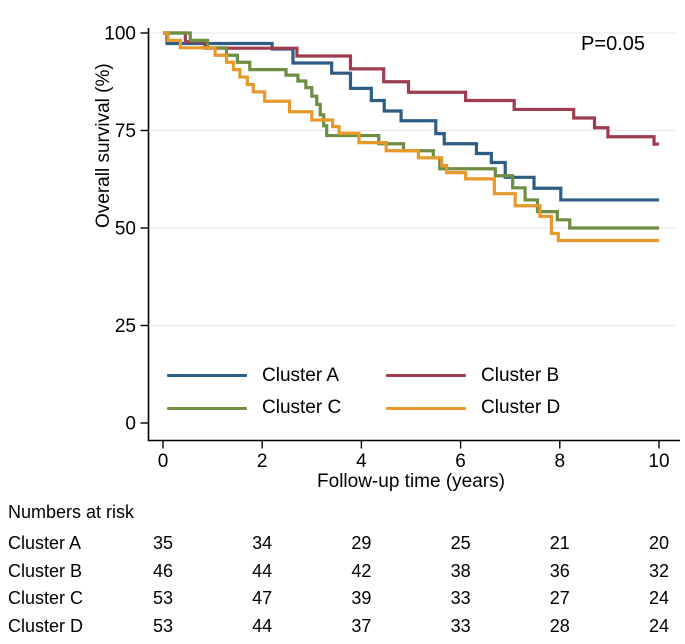 This screenshot has width=685, height=644. What do you see at coordinates (361, 598) in the screenshot?
I see `risk-count: 39` at bounding box center [361, 598].